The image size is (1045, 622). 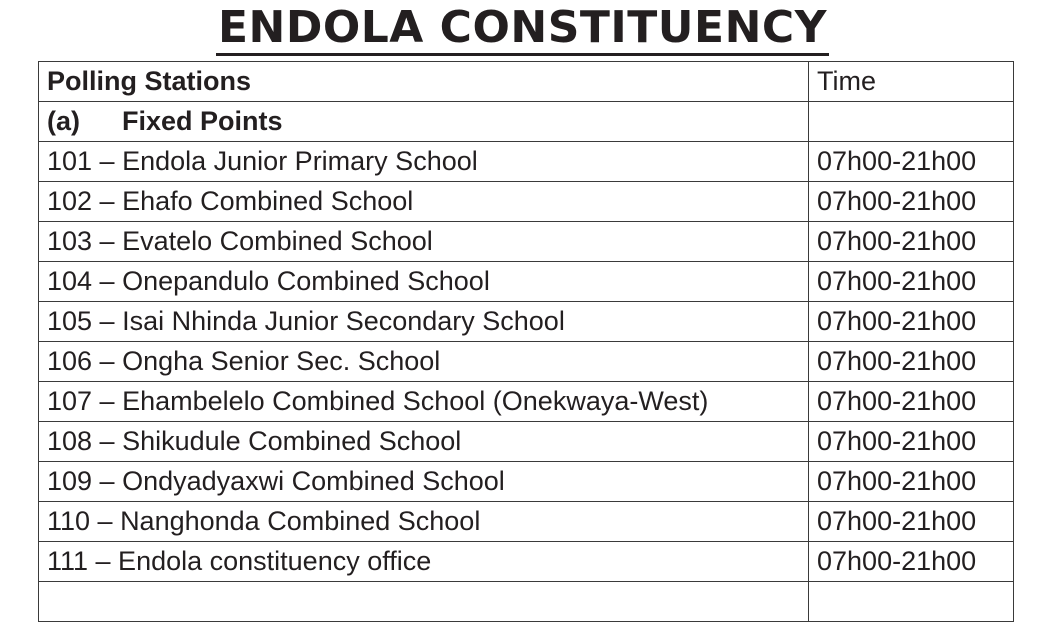 What do you see at coordinates (423, 121) in the screenshot?
I see `section-label-cell: (a) Fixed Points` at bounding box center [423, 121].